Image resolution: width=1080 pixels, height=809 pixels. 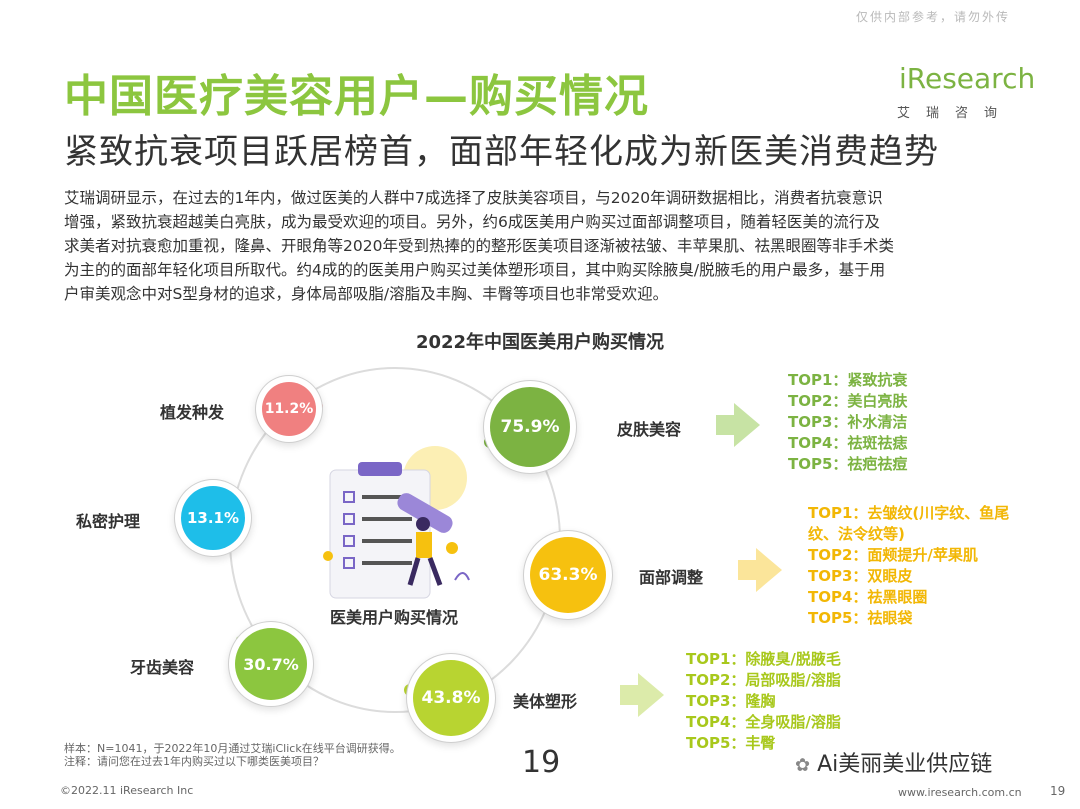 What do you see at coordinates (803, 765) in the screenshot?
I see `wechat-icon: ✿` at bounding box center [803, 765].